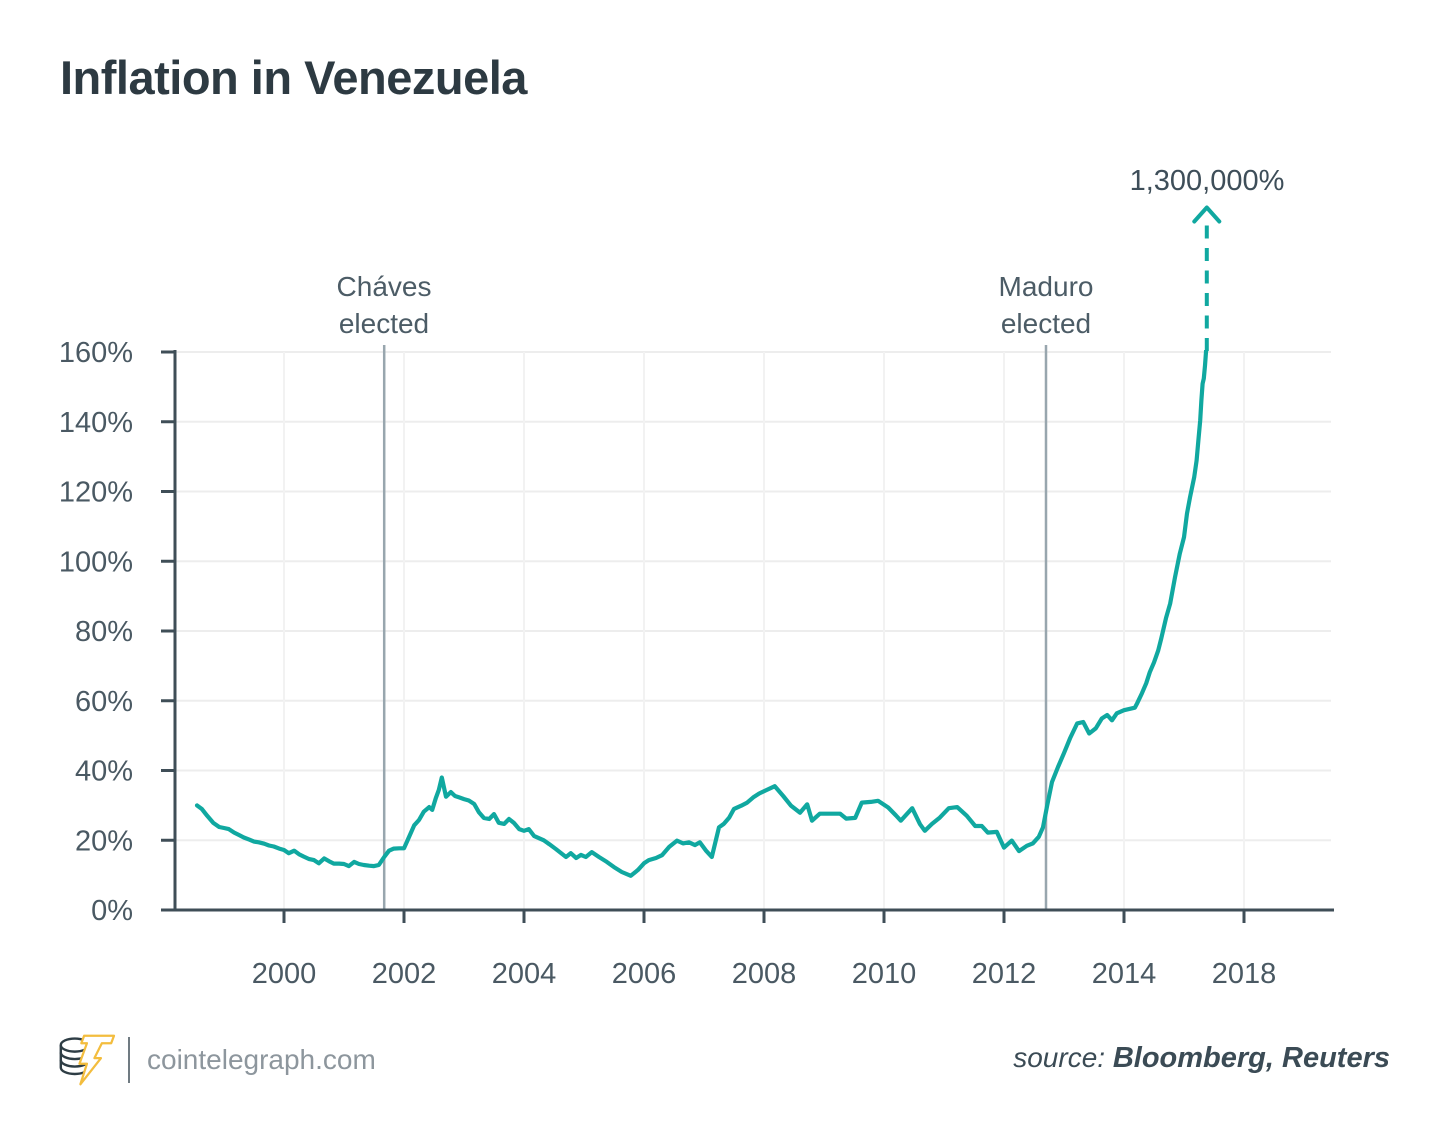  What do you see at coordinates (104, 632) in the screenshot?
I see `y-tick-label: 80%` at bounding box center [104, 632].